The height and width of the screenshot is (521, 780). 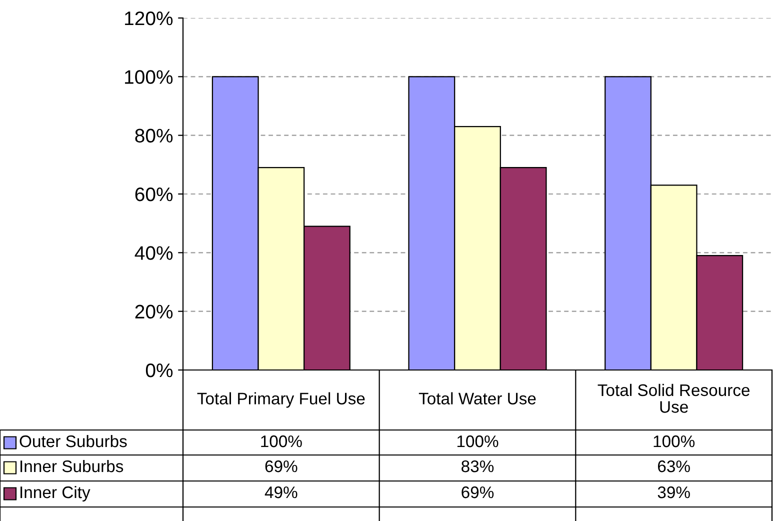 I want to click on y-tick-label: 20%, so click(x=154, y=311).